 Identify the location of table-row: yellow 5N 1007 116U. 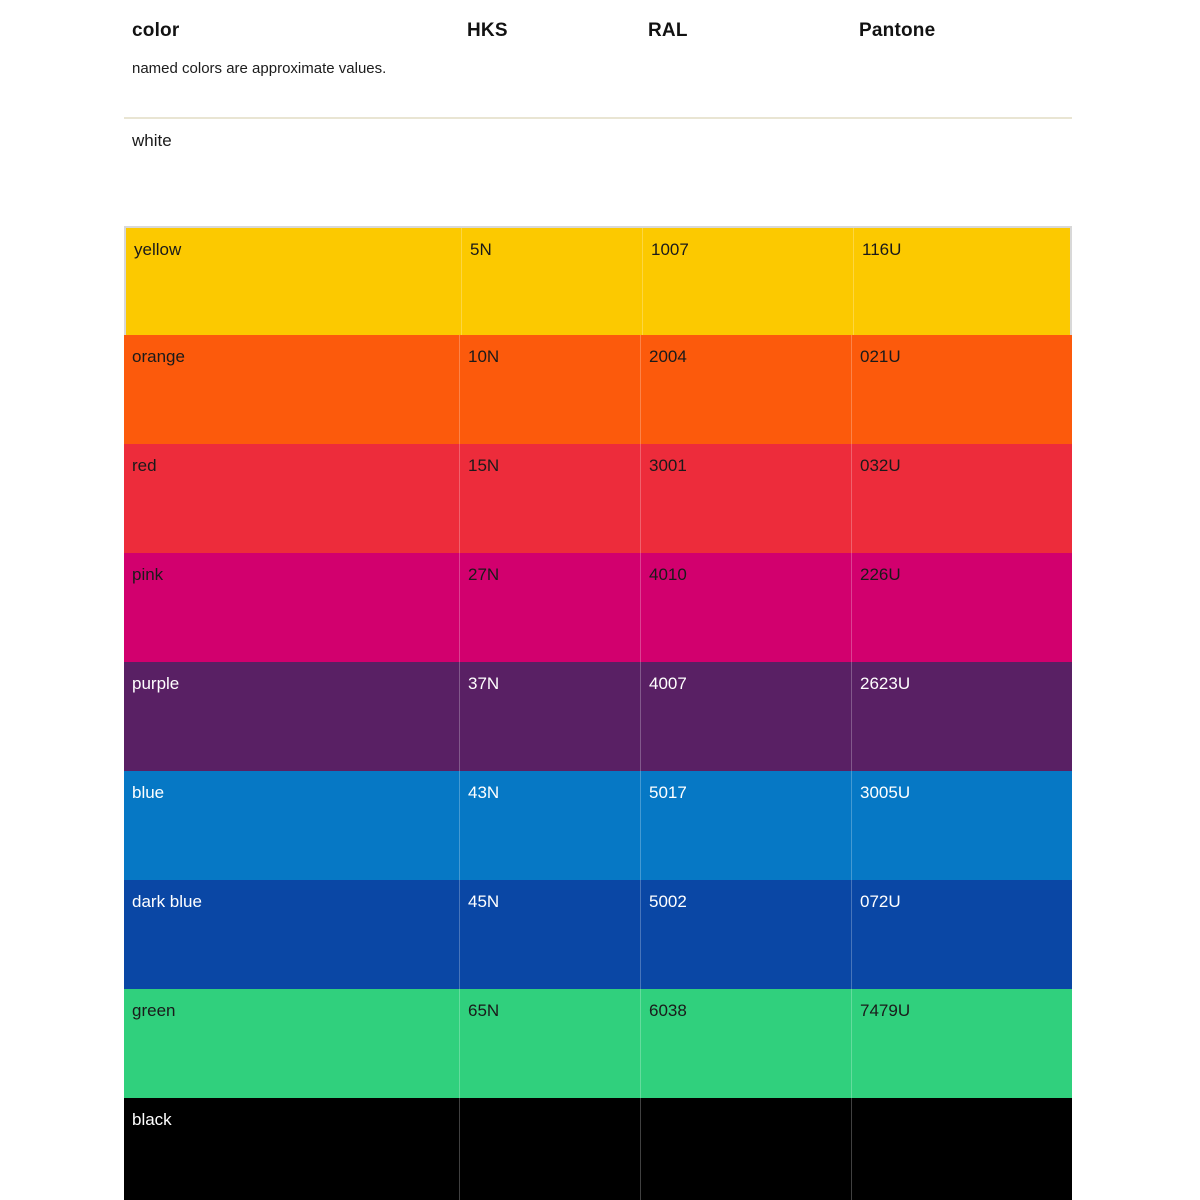
(598, 280).